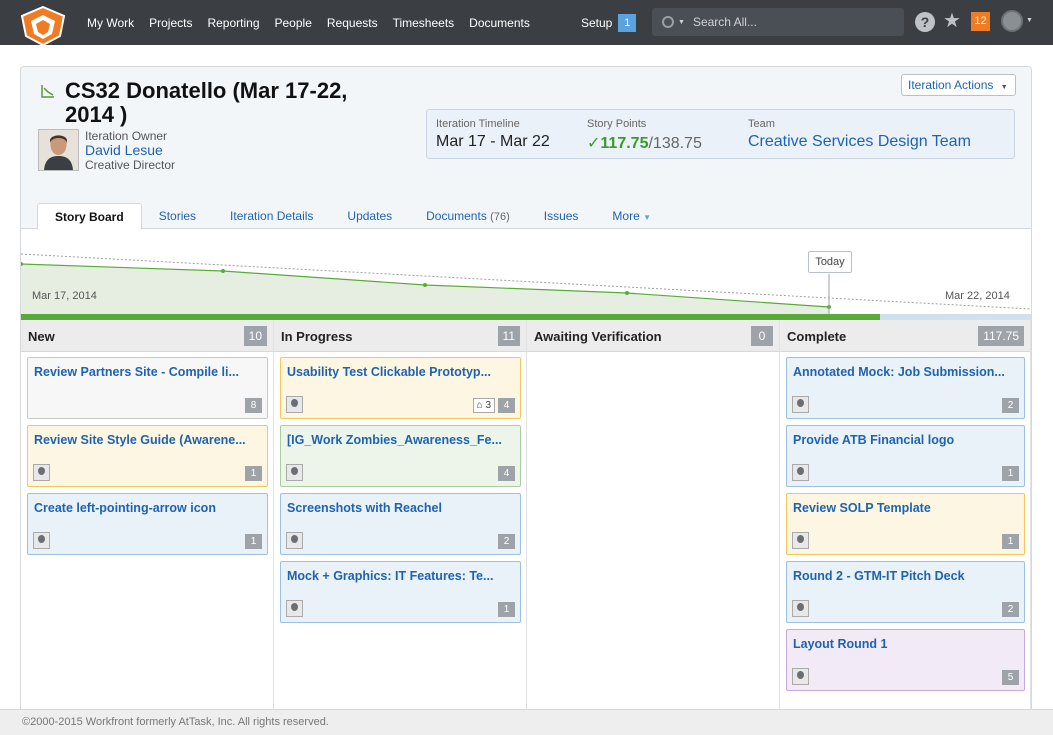  What do you see at coordinates (423, 22) in the screenshot?
I see `nav-timesheets: Timesheets` at bounding box center [423, 22].